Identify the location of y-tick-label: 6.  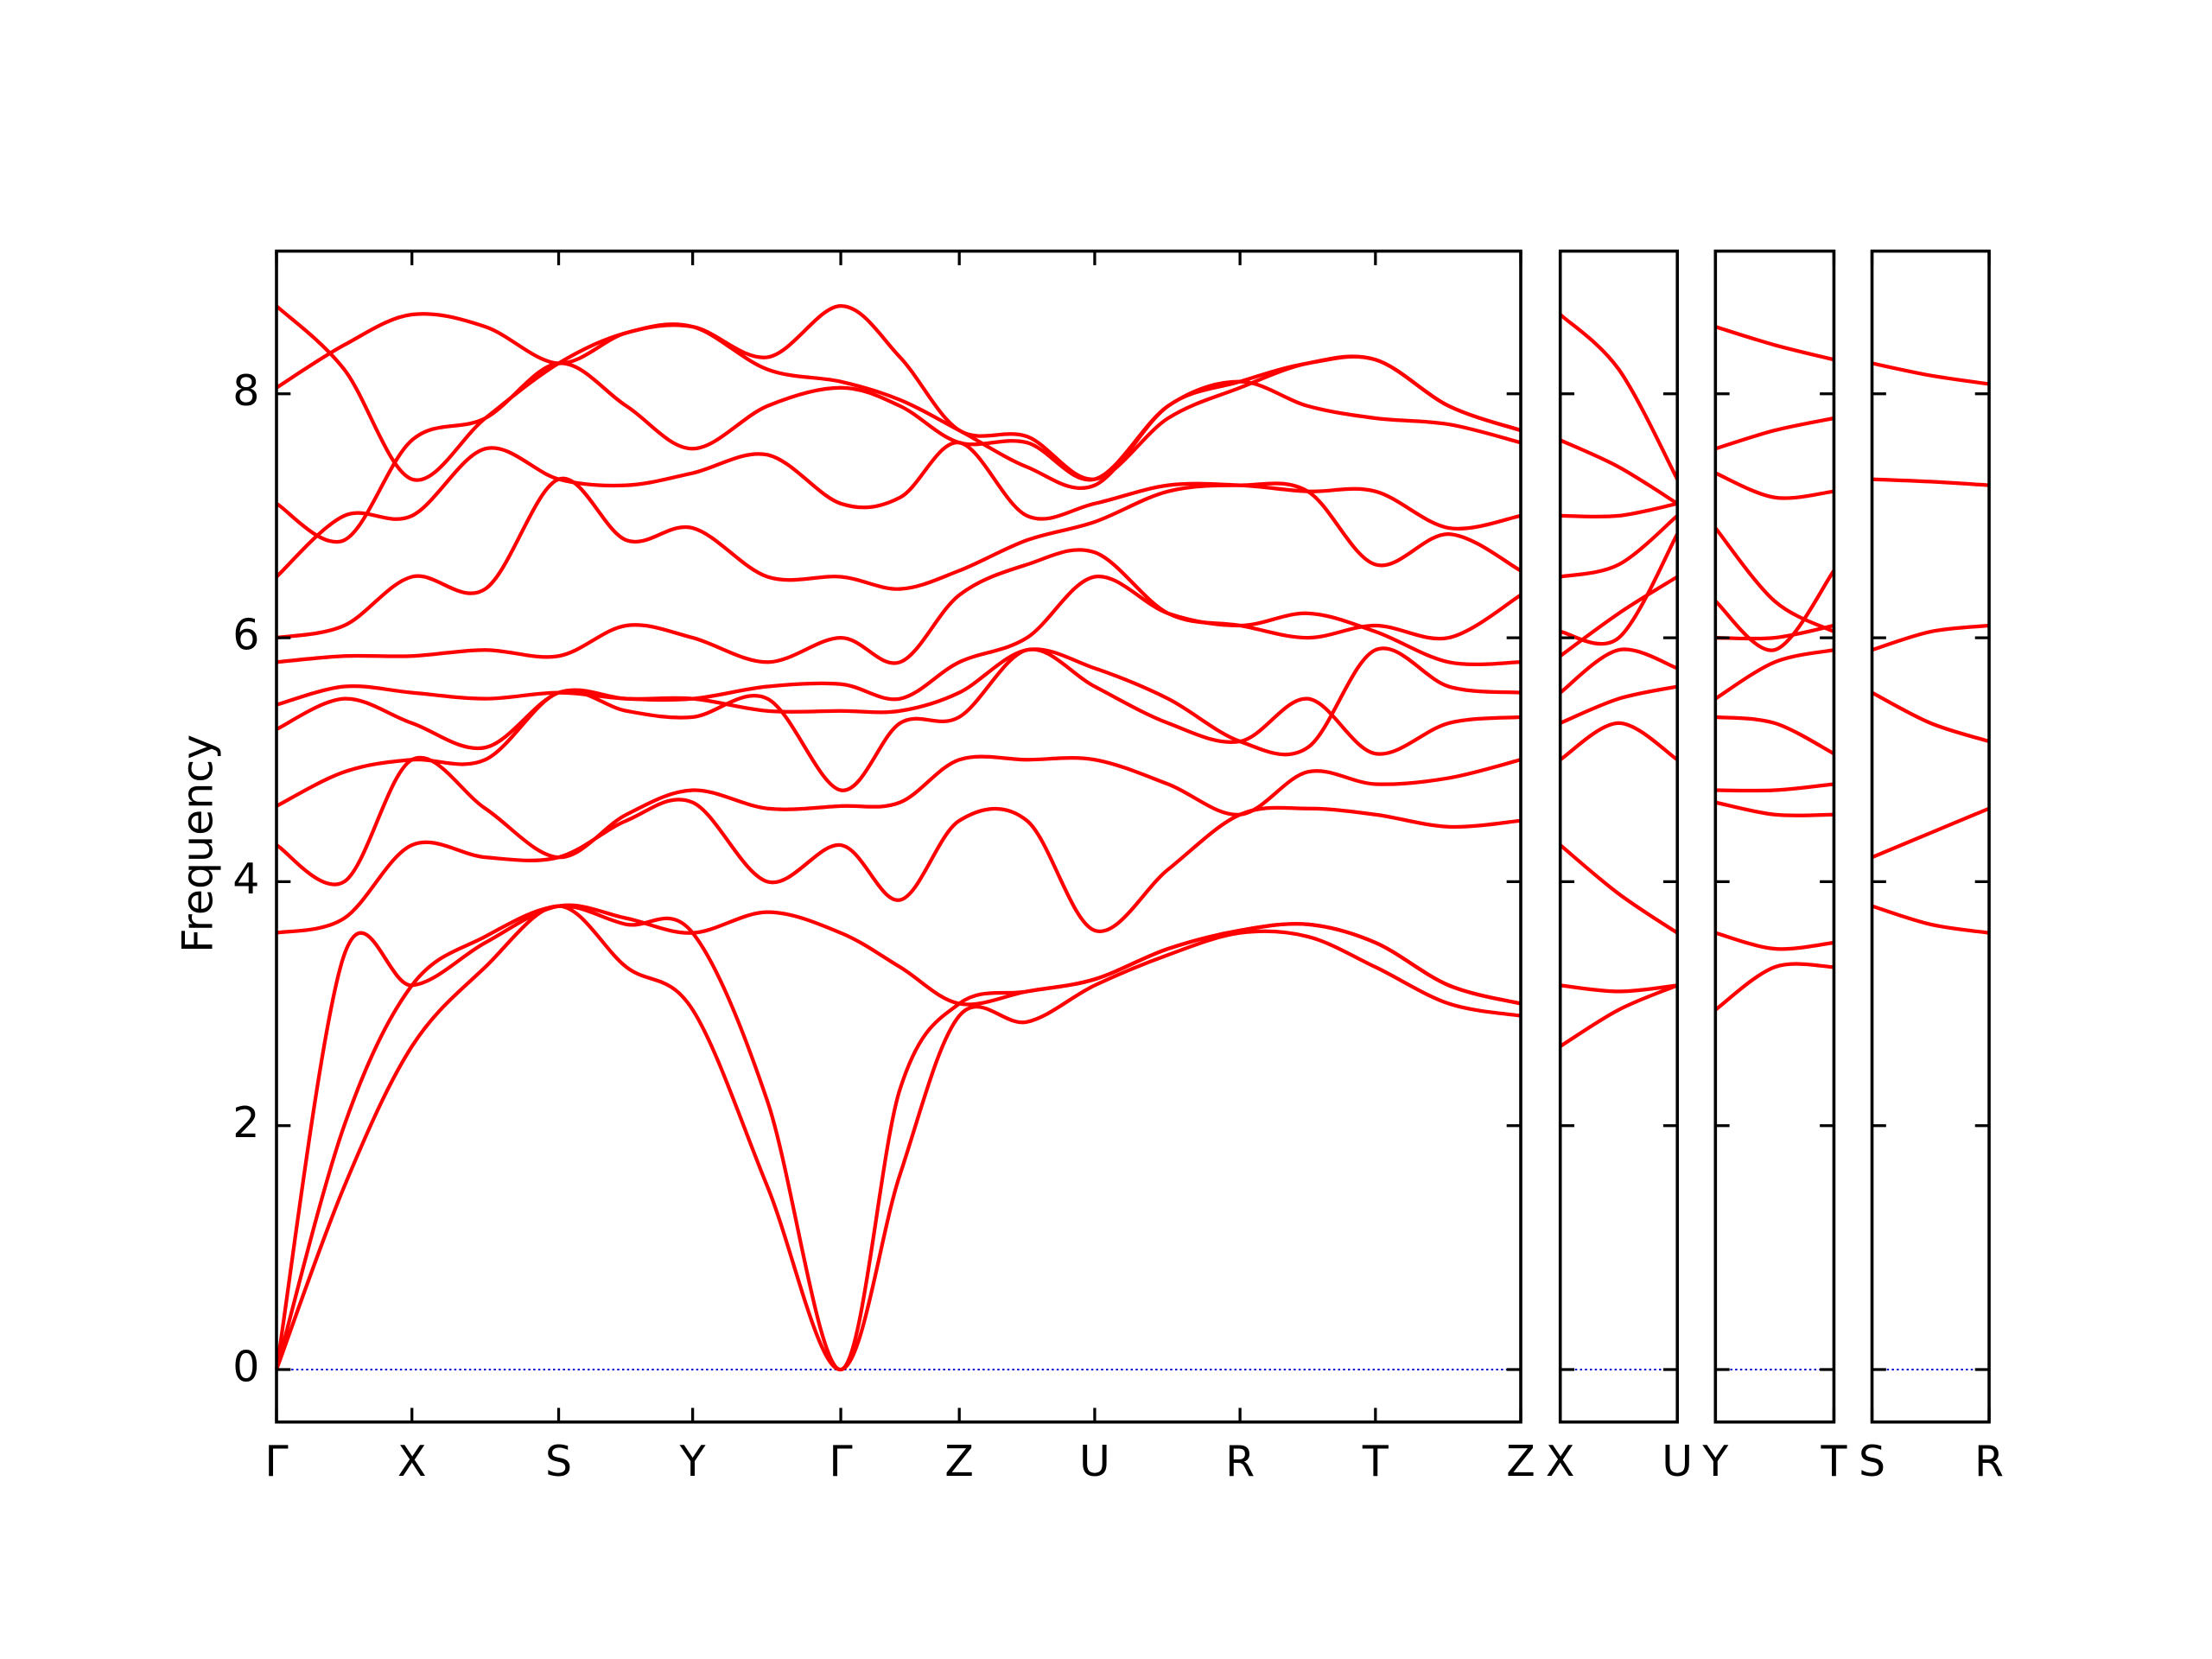
(245, 635).